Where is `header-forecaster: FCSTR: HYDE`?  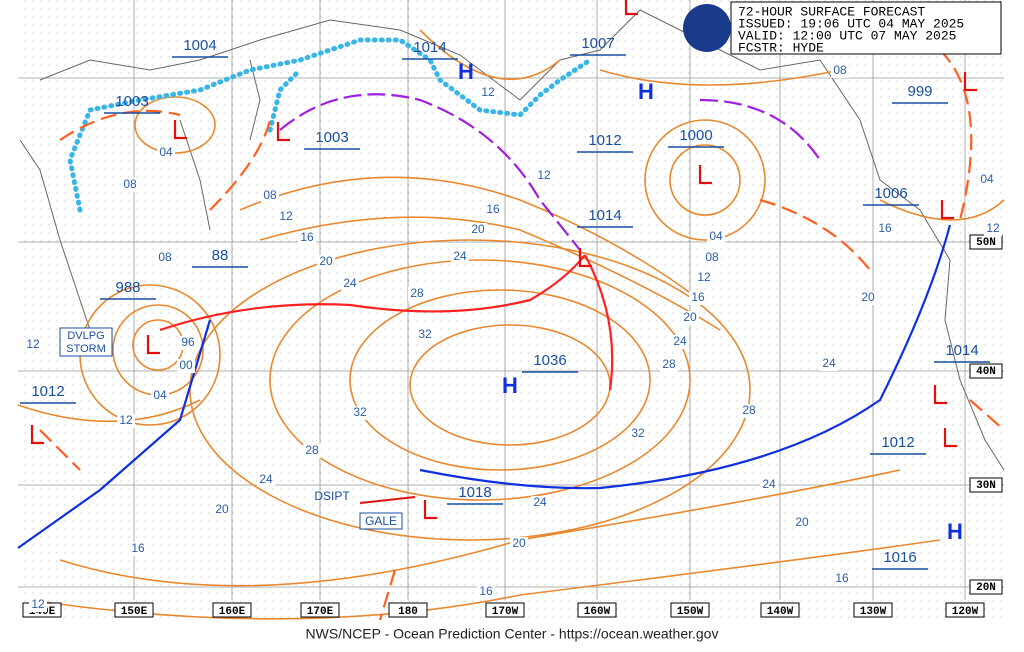
header-forecaster: FCSTR: HYDE is located at coordinates (781, 47).